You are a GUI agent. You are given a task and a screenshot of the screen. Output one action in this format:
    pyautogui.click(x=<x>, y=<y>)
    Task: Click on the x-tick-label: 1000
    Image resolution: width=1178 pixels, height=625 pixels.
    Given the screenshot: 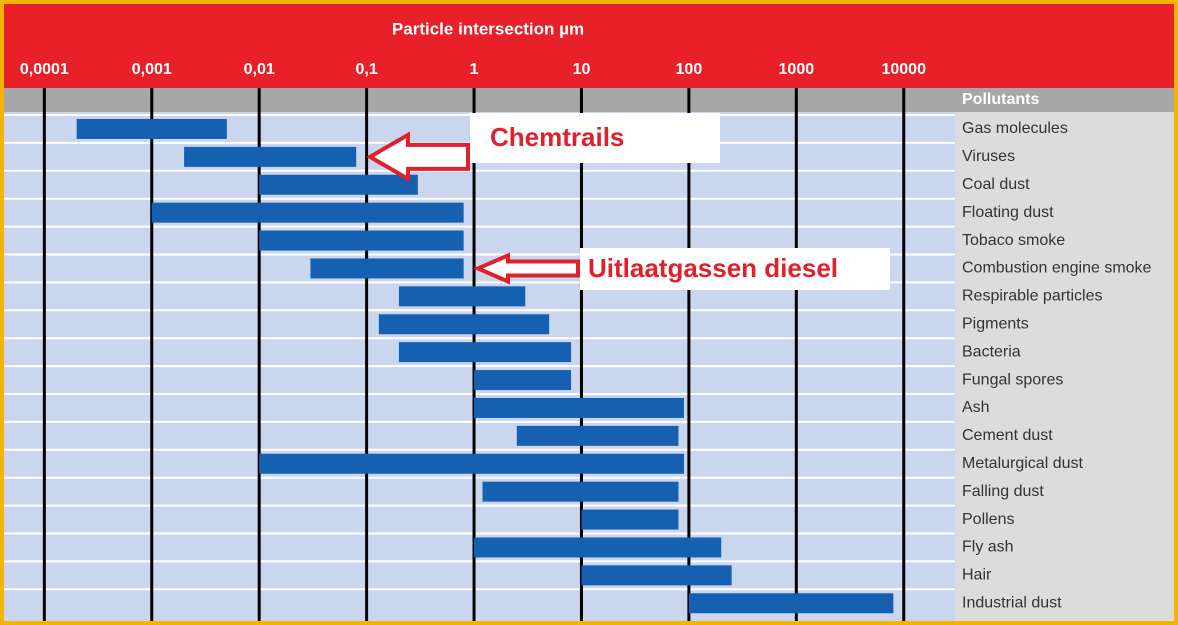 What is the action you would take?
    pyautogui.click(x=797, y=69)
    